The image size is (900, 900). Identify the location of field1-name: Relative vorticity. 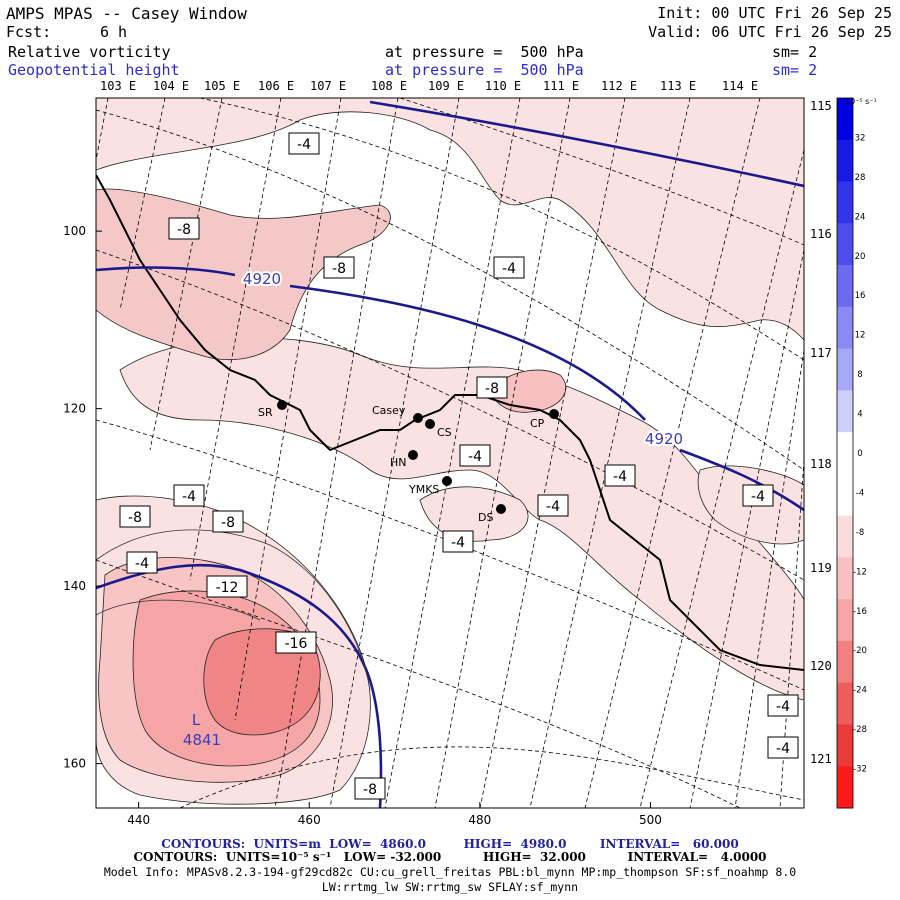
(89, 52).